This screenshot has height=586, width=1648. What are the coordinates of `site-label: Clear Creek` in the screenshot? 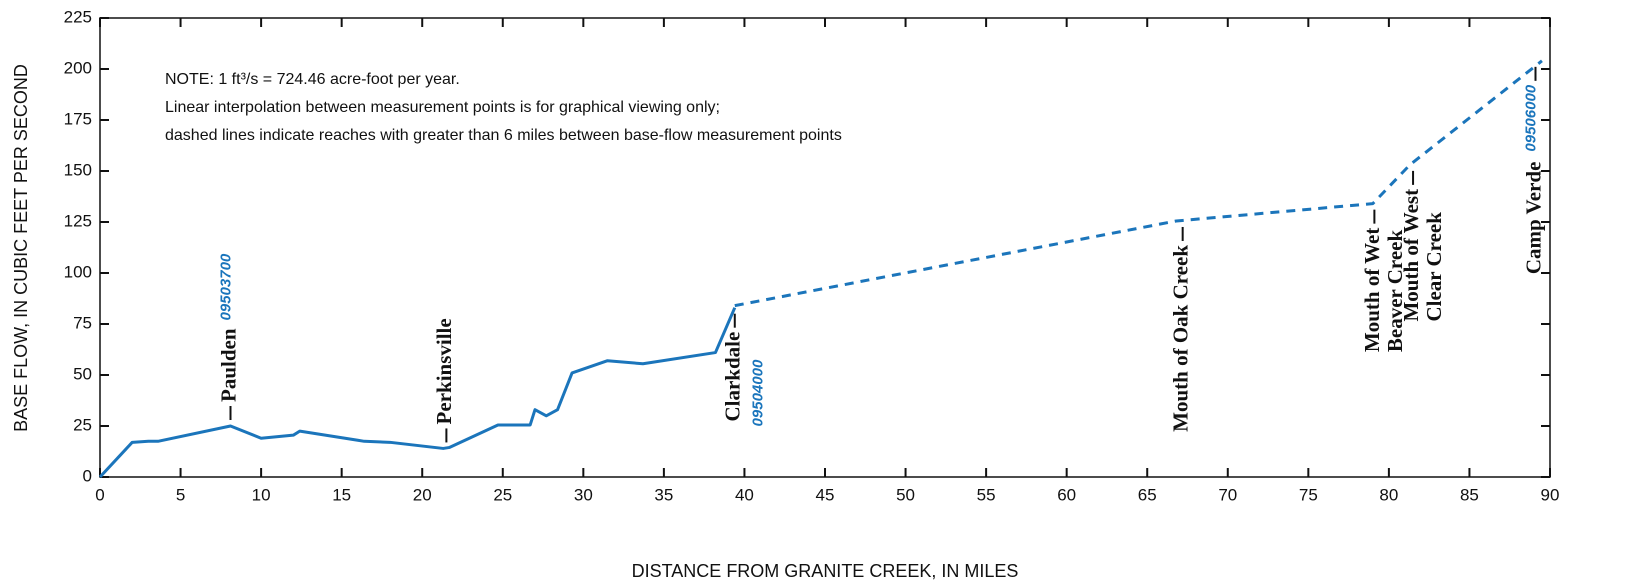 It's located at (1434, 267).